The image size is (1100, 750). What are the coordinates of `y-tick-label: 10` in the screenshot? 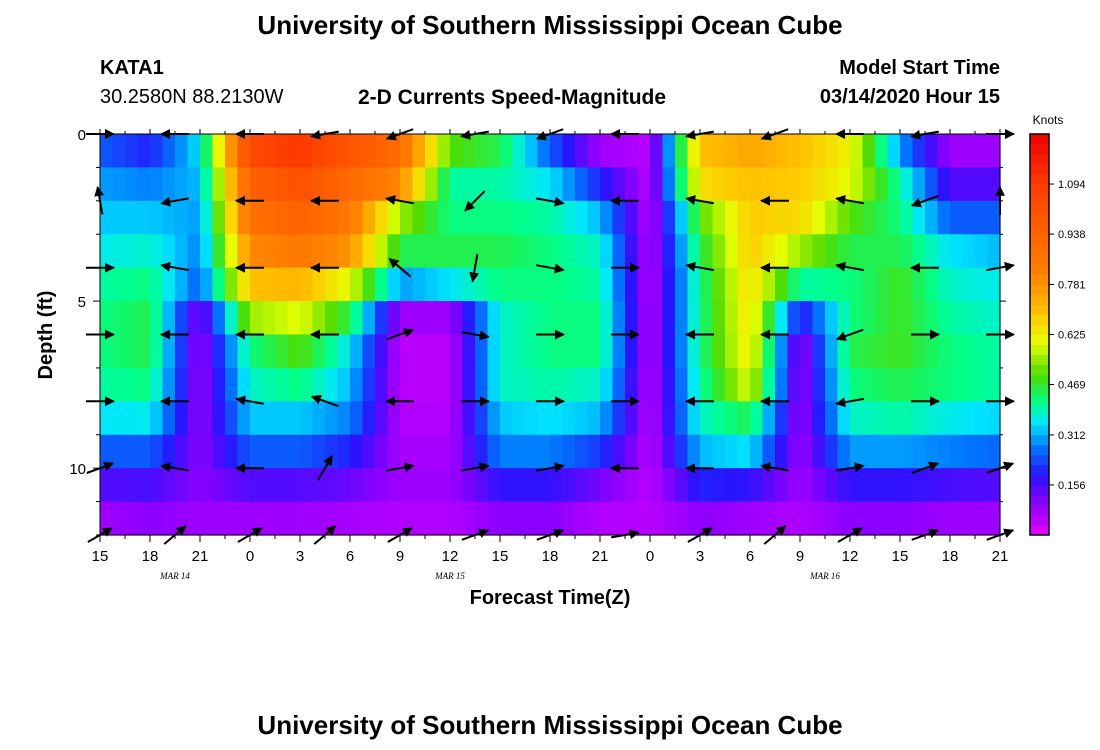 It's located at (77, 469).